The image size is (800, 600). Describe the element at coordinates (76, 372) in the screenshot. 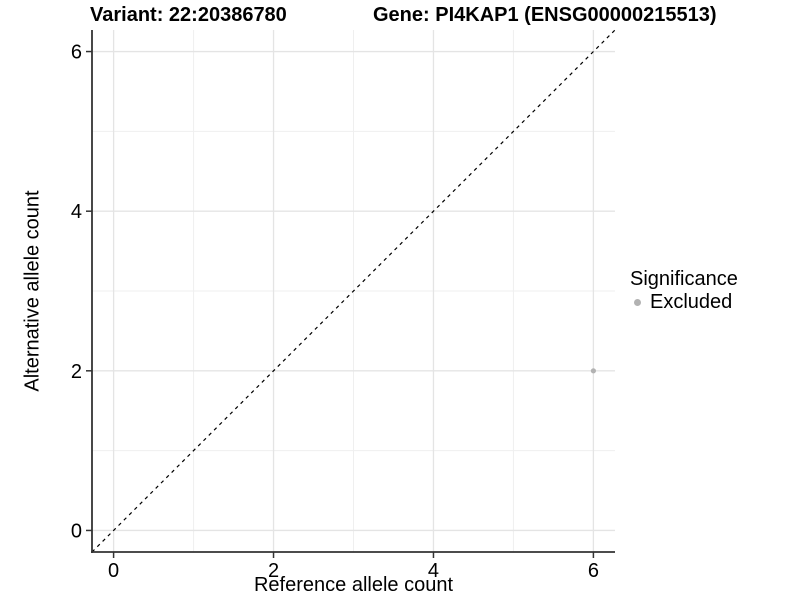

I see `y-tick-label: 2` at that location.